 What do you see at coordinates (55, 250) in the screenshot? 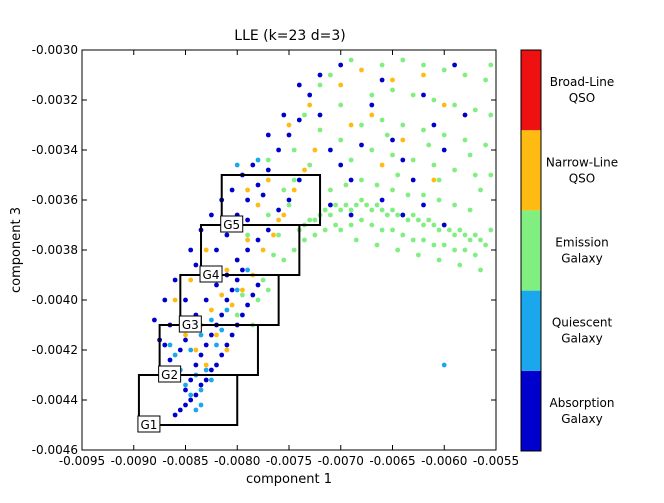
I see `y-tick-label: -0.0038` at bounding box center [55, 250].